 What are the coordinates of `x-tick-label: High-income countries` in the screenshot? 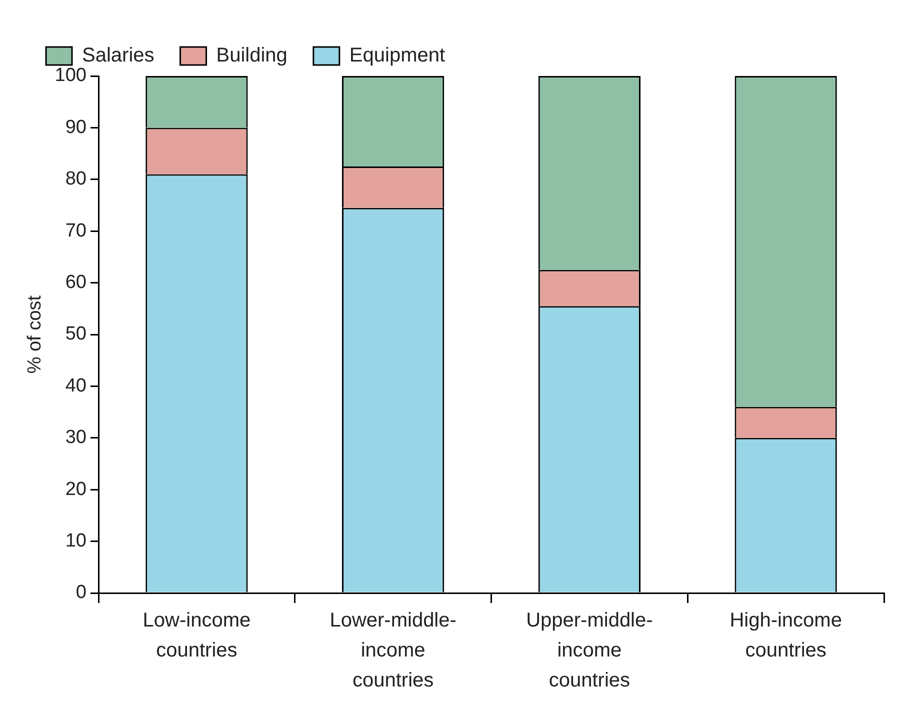 It's located at (786, 636).